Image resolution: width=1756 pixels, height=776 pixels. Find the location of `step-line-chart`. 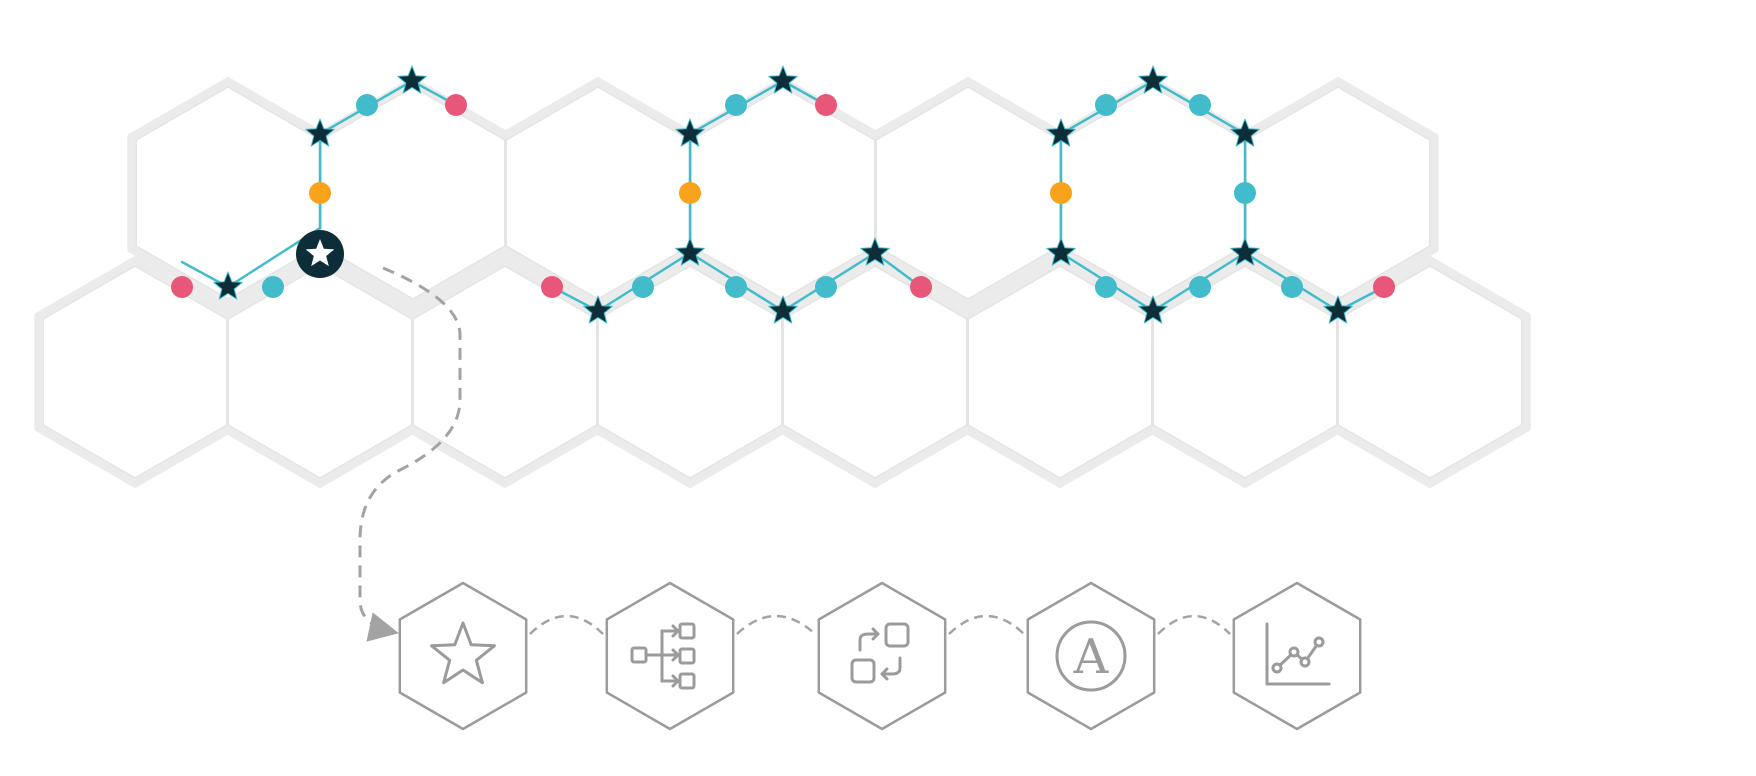

step-line-chart is located at coordinates (1297, 656).